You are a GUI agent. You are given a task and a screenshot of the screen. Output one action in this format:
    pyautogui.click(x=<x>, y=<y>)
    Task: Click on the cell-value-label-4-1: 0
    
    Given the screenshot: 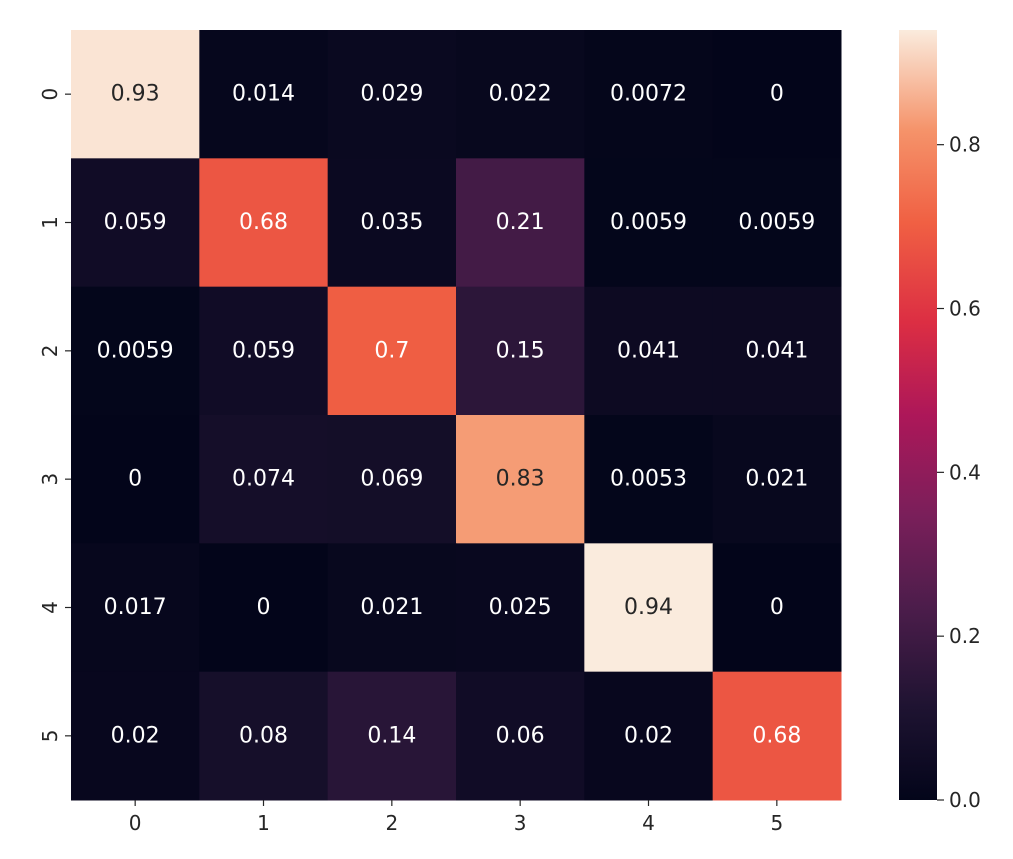 What is the action you would take?
    pyautogui.click(x=264, y=607)
    